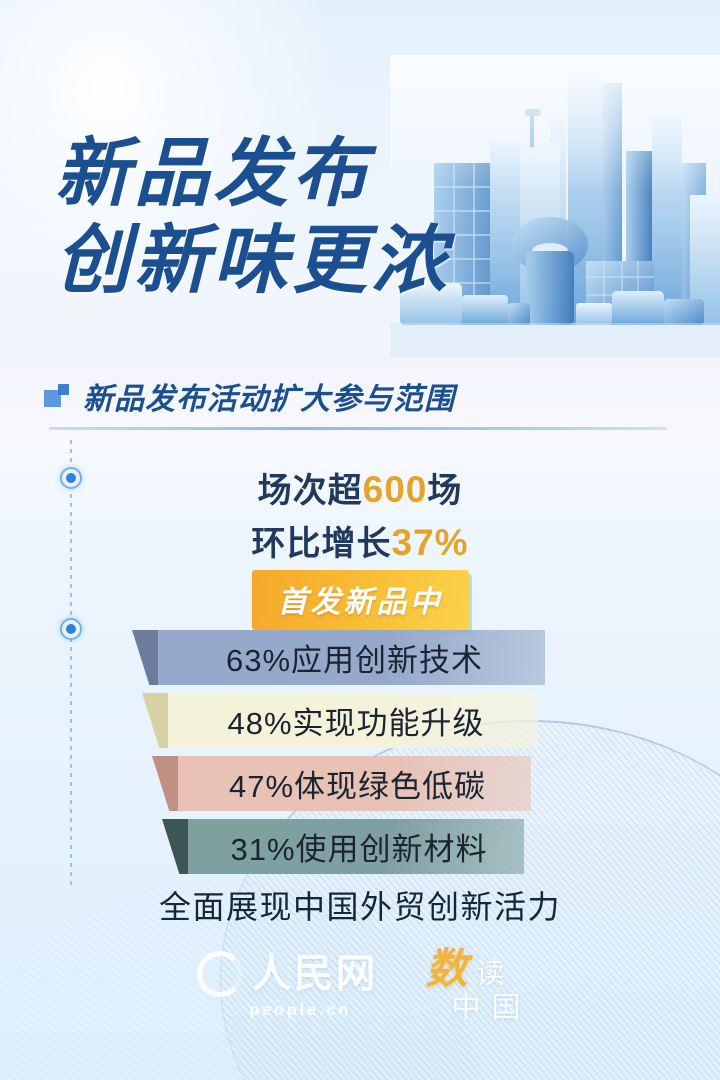  I want to click on funnel-bar-4-side, so click(176, 846).